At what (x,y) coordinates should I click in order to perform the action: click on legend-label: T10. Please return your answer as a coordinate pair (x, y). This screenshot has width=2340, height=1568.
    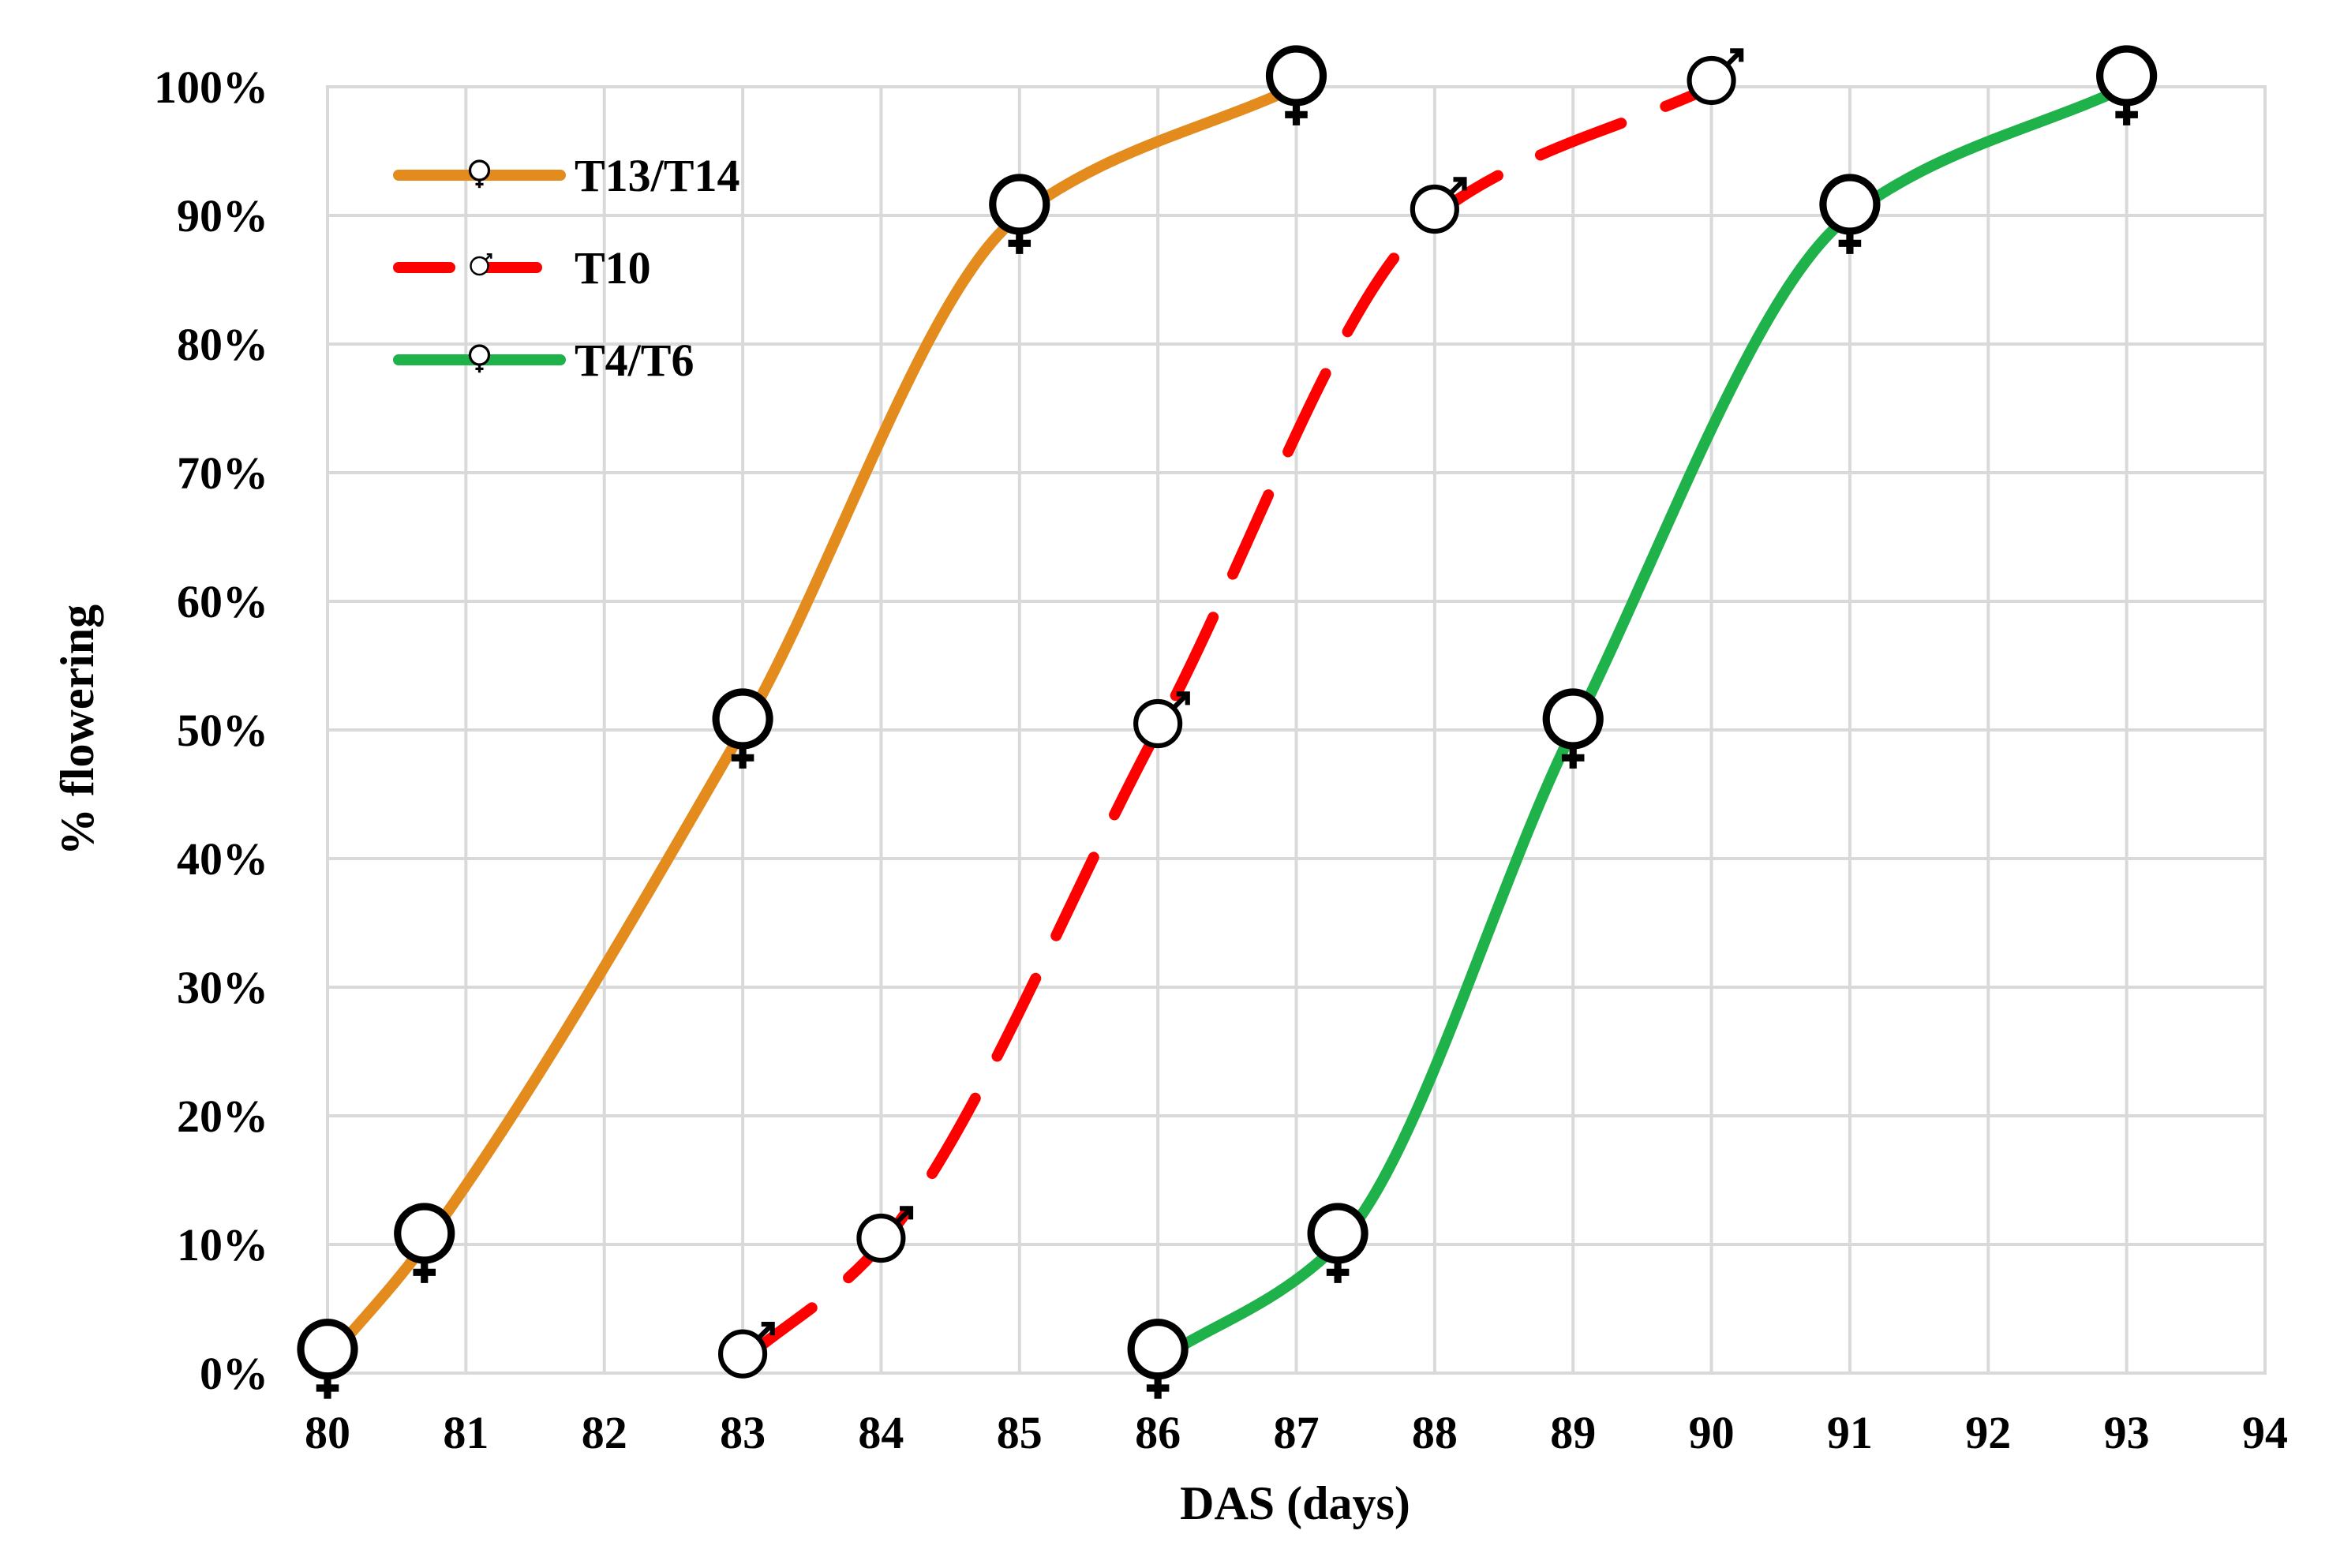
    Looking at the image, I should click on (613, 268).